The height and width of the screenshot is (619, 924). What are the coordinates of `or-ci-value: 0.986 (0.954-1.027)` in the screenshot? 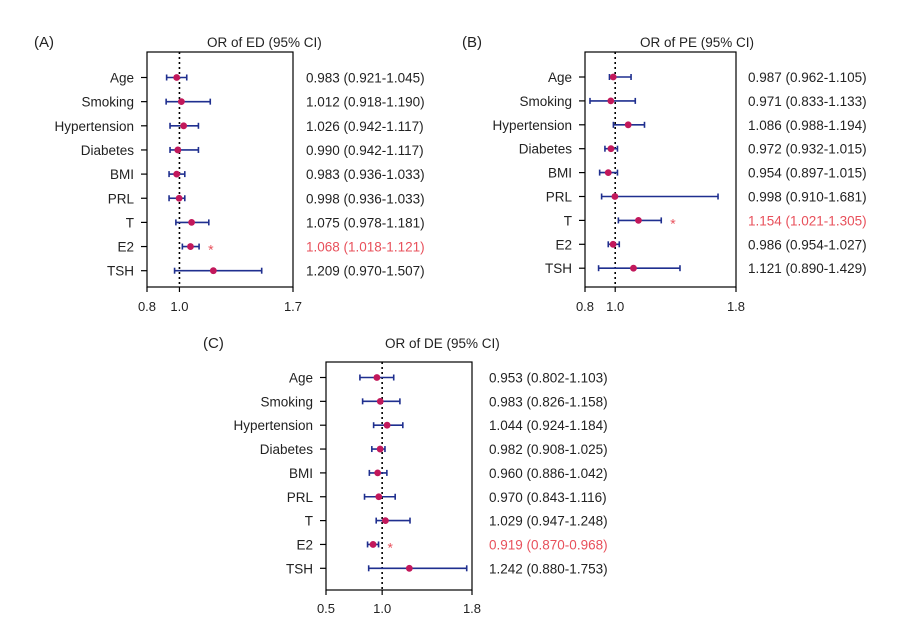 It's located at (807, 244).